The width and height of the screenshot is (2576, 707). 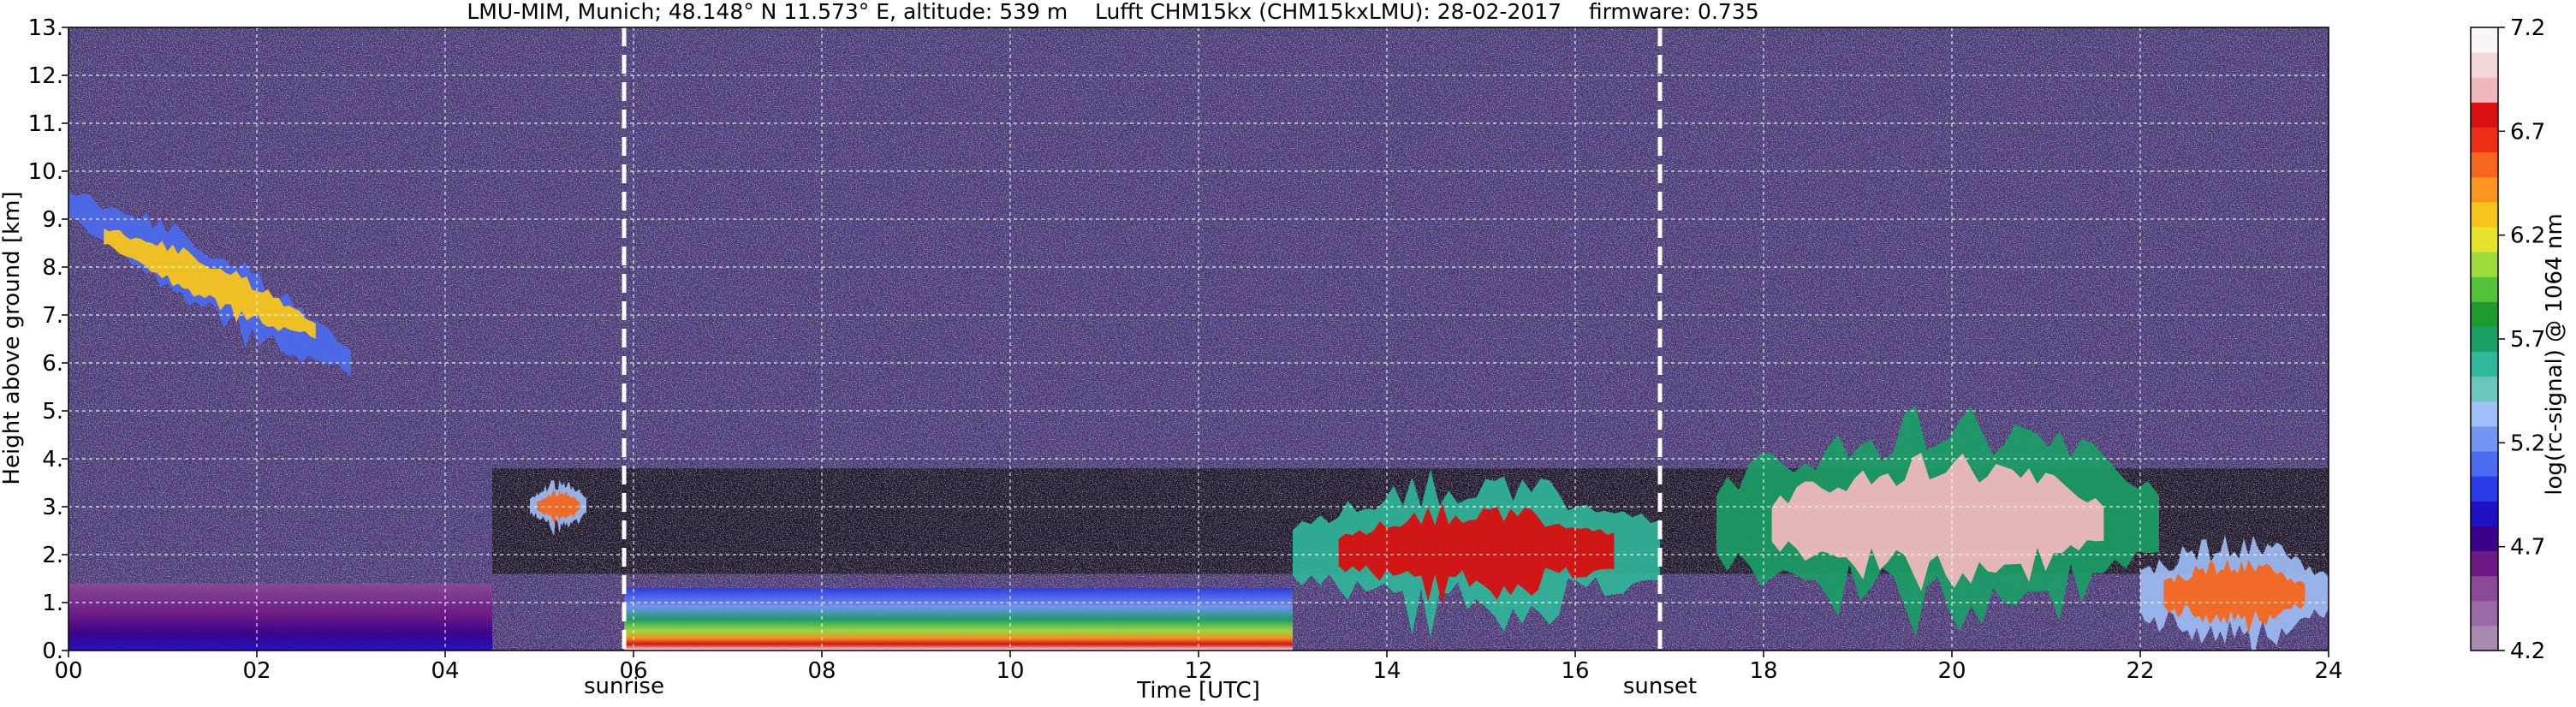 What do you see at coordinates (2527, 236) in the screenshot?
I see `colorbar-tick-label: 6.2` at bounding box center [2527, 236].